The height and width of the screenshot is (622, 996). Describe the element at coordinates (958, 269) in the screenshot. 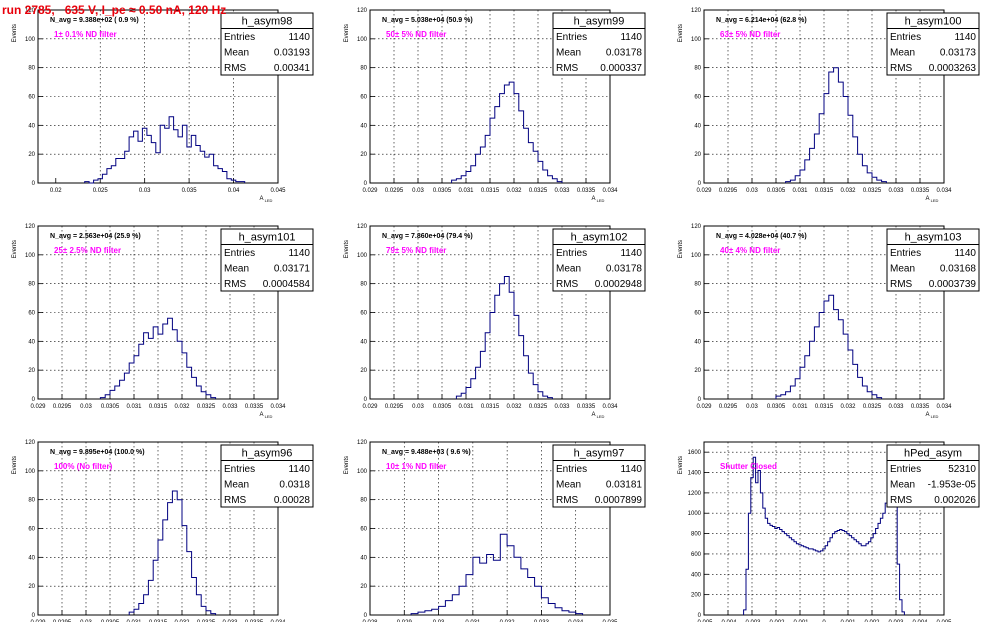

I see `stats-value: 0.03168` at that location.